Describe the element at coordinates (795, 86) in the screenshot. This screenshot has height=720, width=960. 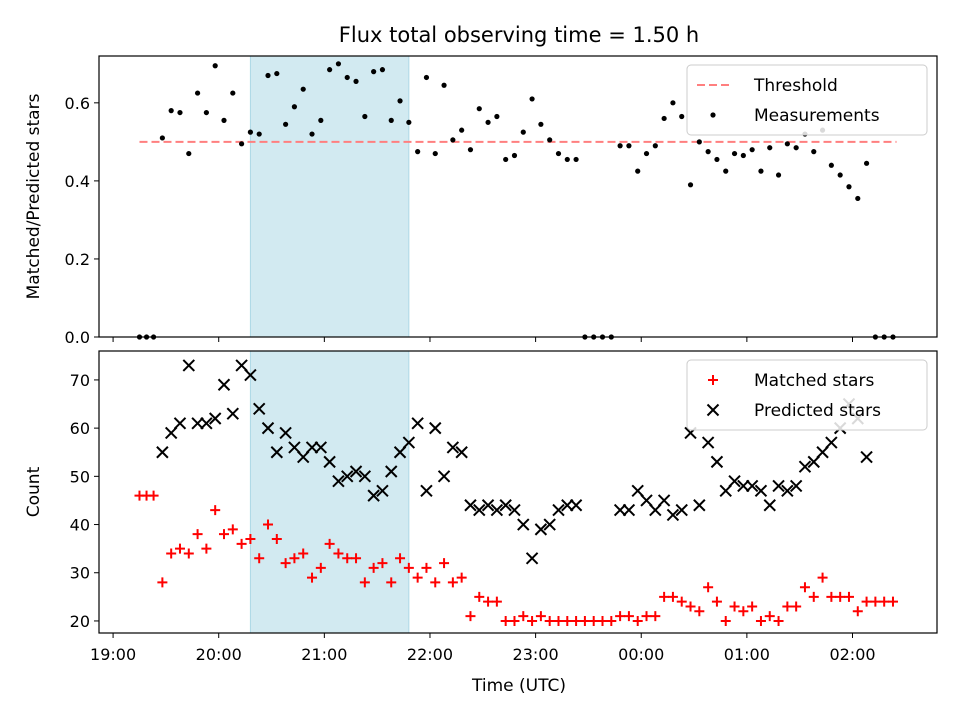
I see `legend-label: Threshold` at that location.